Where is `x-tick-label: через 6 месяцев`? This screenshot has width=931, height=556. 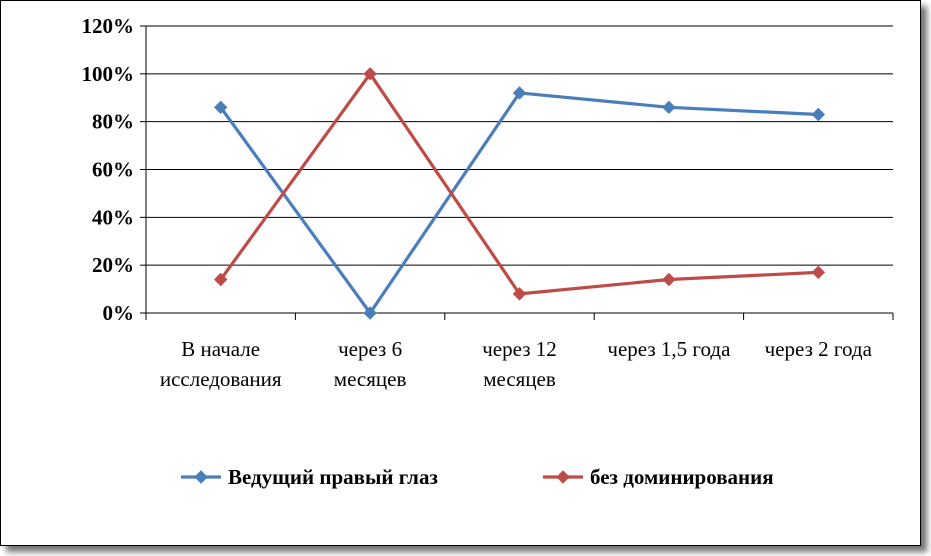
x-tick-label: через 6 месяцев is located at coordinates (370, 364).